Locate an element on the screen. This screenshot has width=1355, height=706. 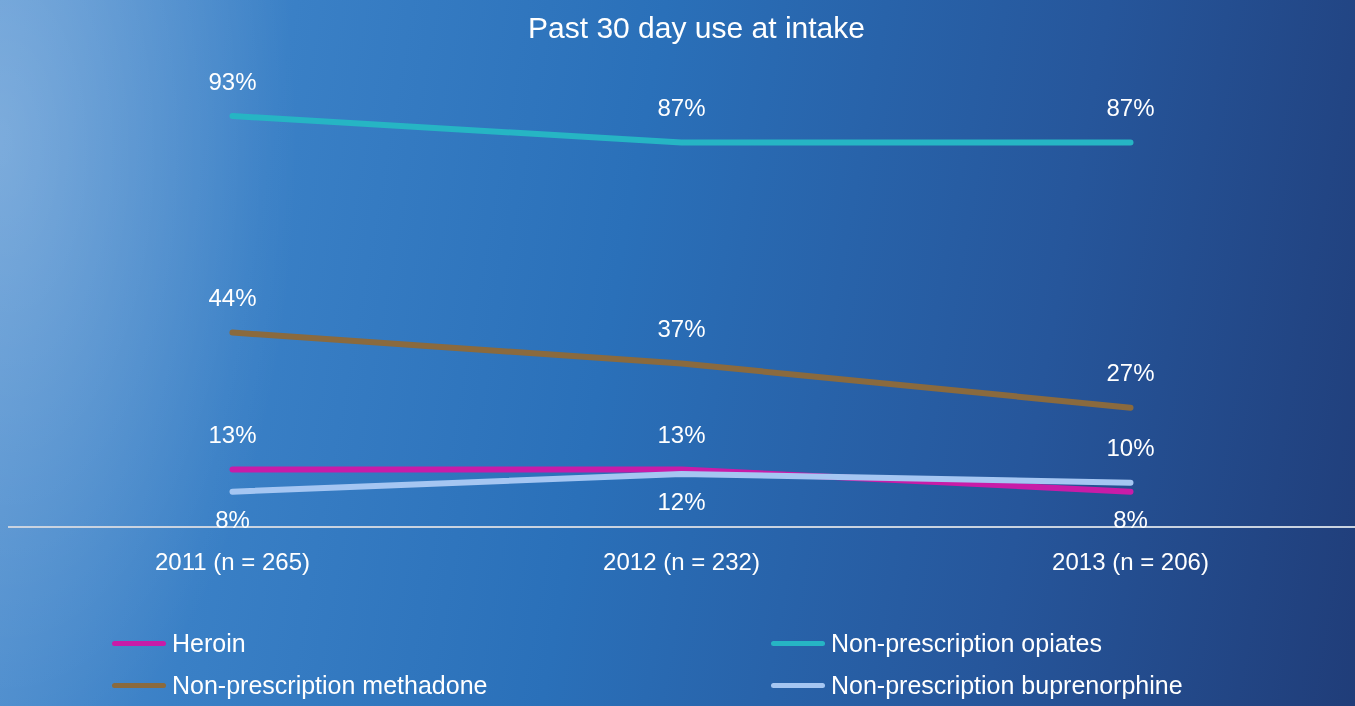
x-tick-label: 2013 (n = 206) is located at coordinates (1130, 562).